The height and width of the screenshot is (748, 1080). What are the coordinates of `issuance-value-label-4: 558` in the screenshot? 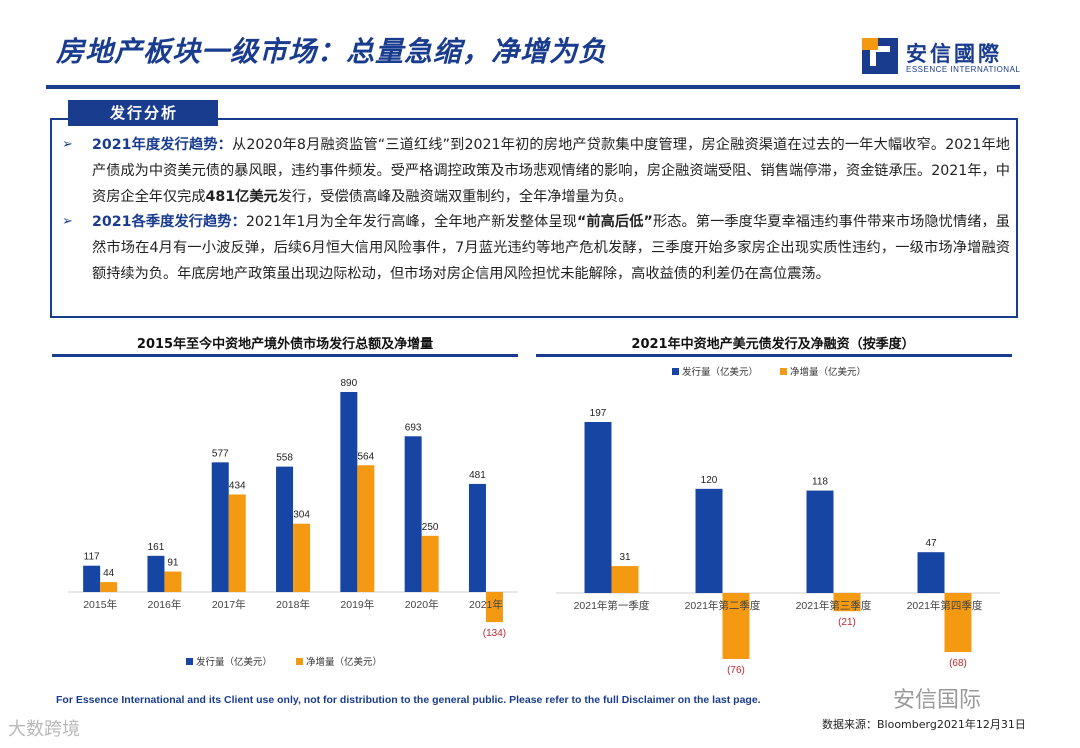 It's located at (284, 458).